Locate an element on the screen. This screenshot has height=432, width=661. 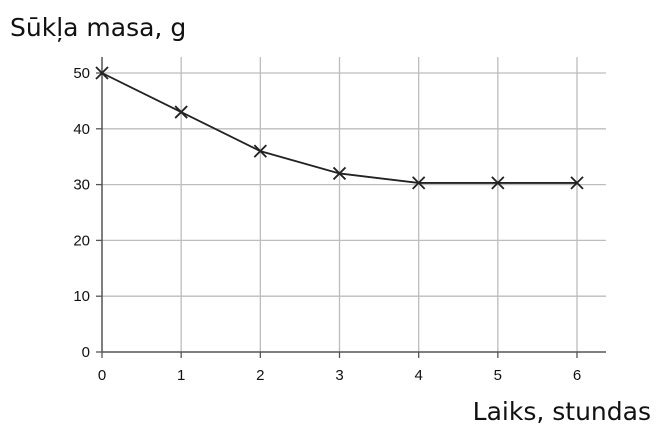
x-tick-label: 5 is located at coordinates (498, 375).